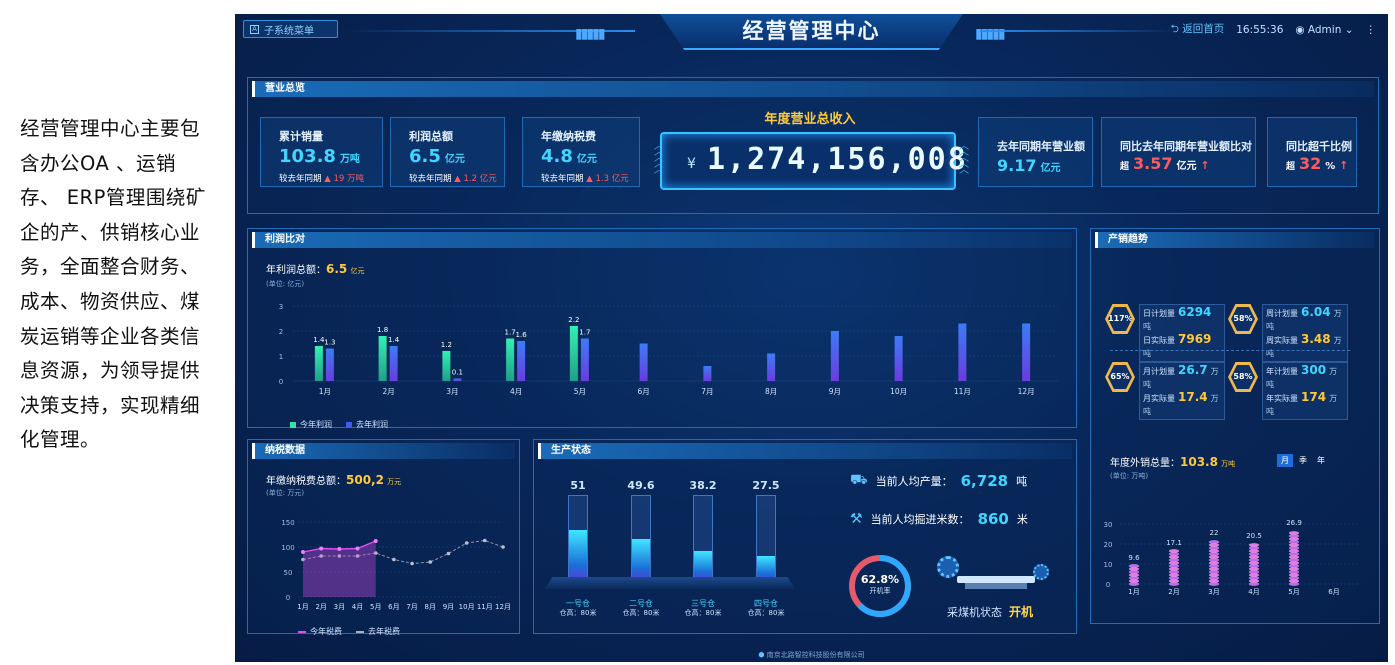 This screenshot has width=1395, height=665. I want to click on y-tick-label: 2, so click(281, 332).